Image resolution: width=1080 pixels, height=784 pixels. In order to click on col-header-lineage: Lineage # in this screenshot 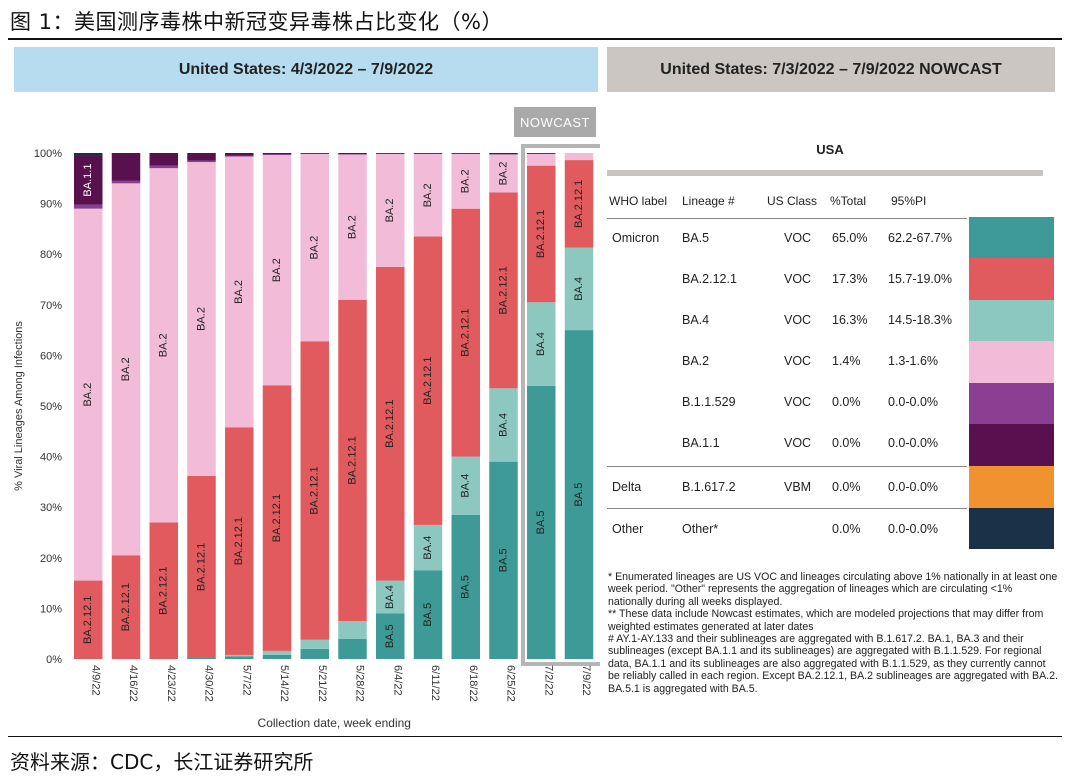, I will do `click(708, 201)`.